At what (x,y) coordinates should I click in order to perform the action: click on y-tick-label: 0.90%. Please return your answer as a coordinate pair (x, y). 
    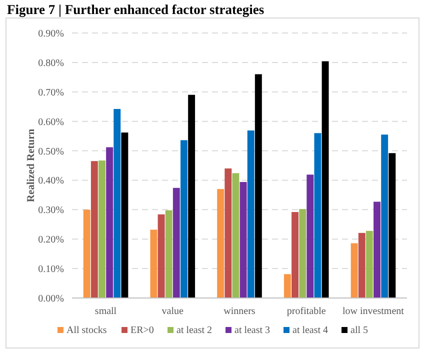
    Looking at the image, I should click on (51, 34).